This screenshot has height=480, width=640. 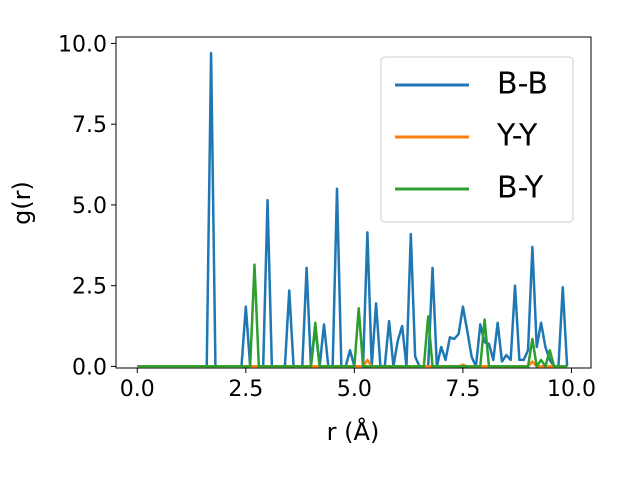 I want to click on x-tick-label: 5.0, so click(x=354, y=389).